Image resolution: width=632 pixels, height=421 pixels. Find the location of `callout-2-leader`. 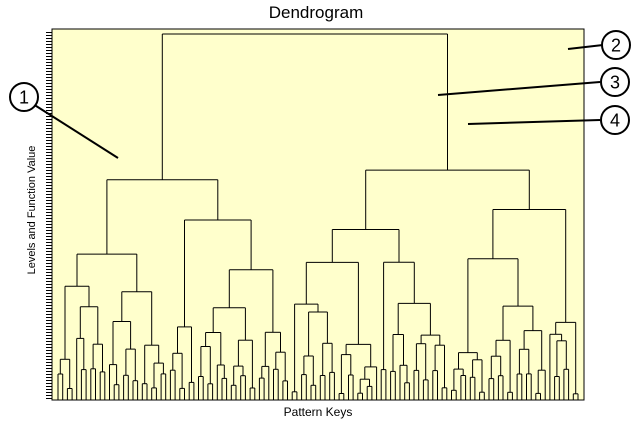

callout-2-leader is located at coordinates (585, 47).